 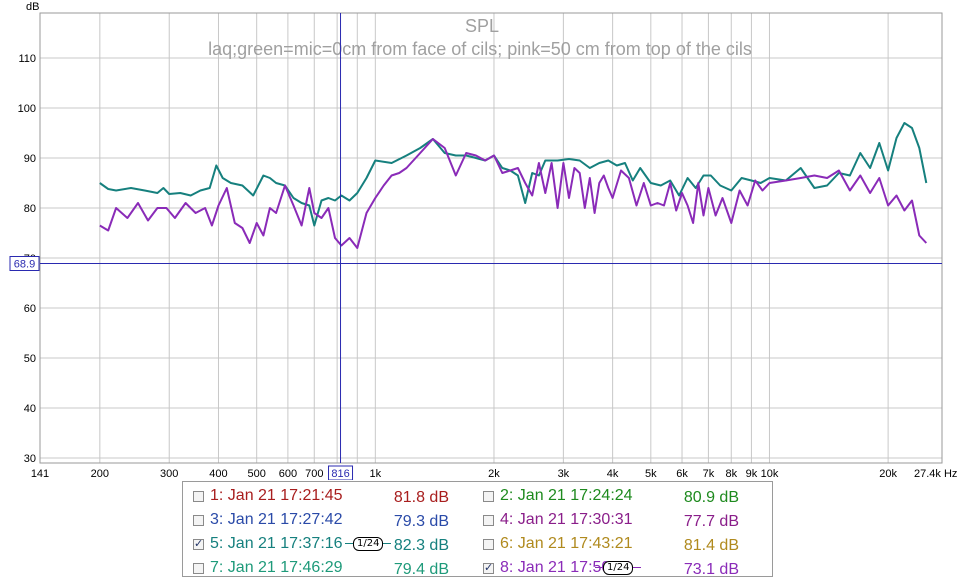 I want to click on x-tick-label: 500, so click(x=256, y=474).